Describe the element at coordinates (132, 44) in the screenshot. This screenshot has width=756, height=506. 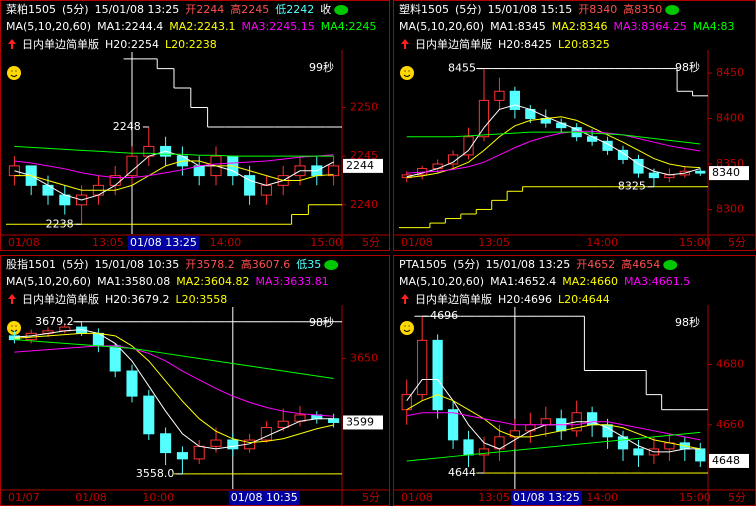
I see `header-text: H20:2254` at that location.